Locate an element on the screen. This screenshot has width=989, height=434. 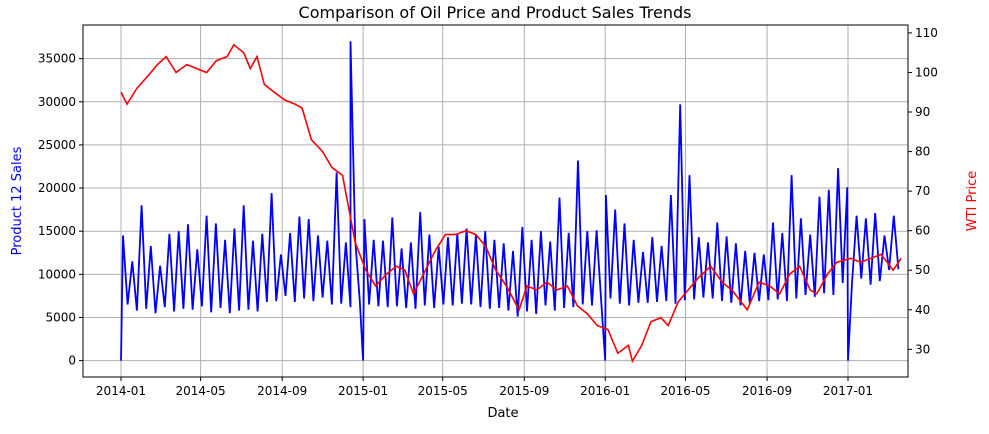
x-tick-label: 2016-09 is located at coordinates (767, 391).